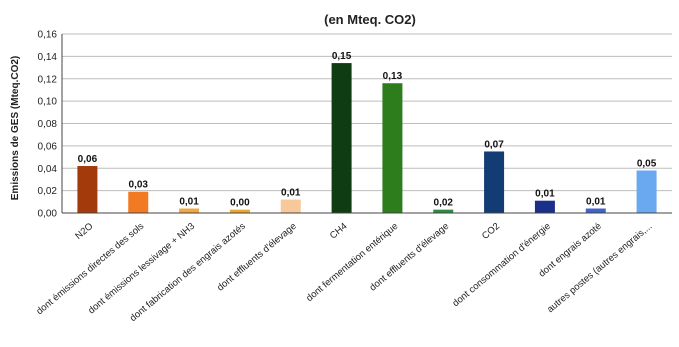  What do you see at coordinates (444, 203) in the screenshot?
I see `data-label: 0,02` at bounding box center [444, 203].